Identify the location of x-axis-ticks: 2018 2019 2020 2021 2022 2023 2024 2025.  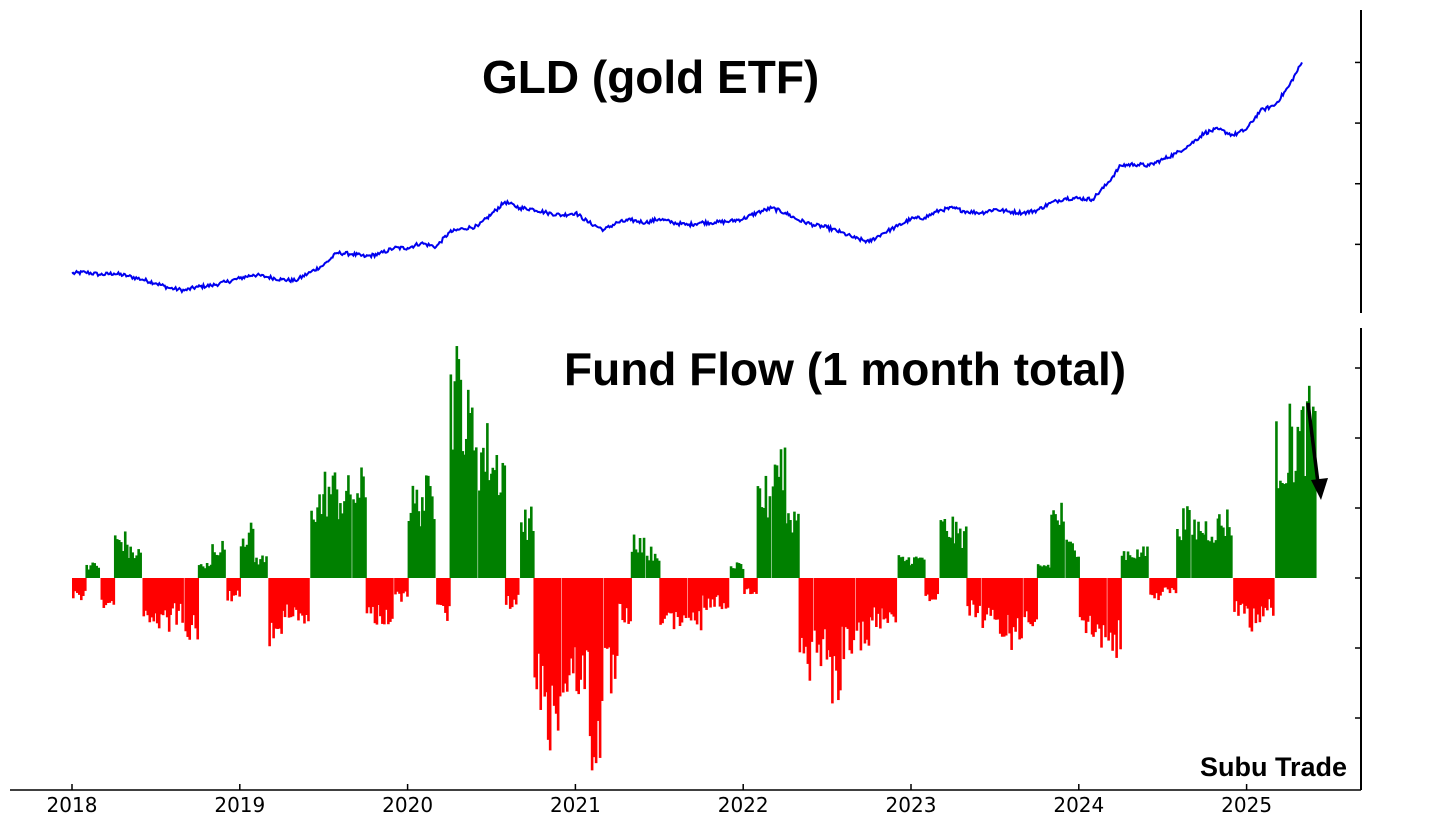
(659, 800).